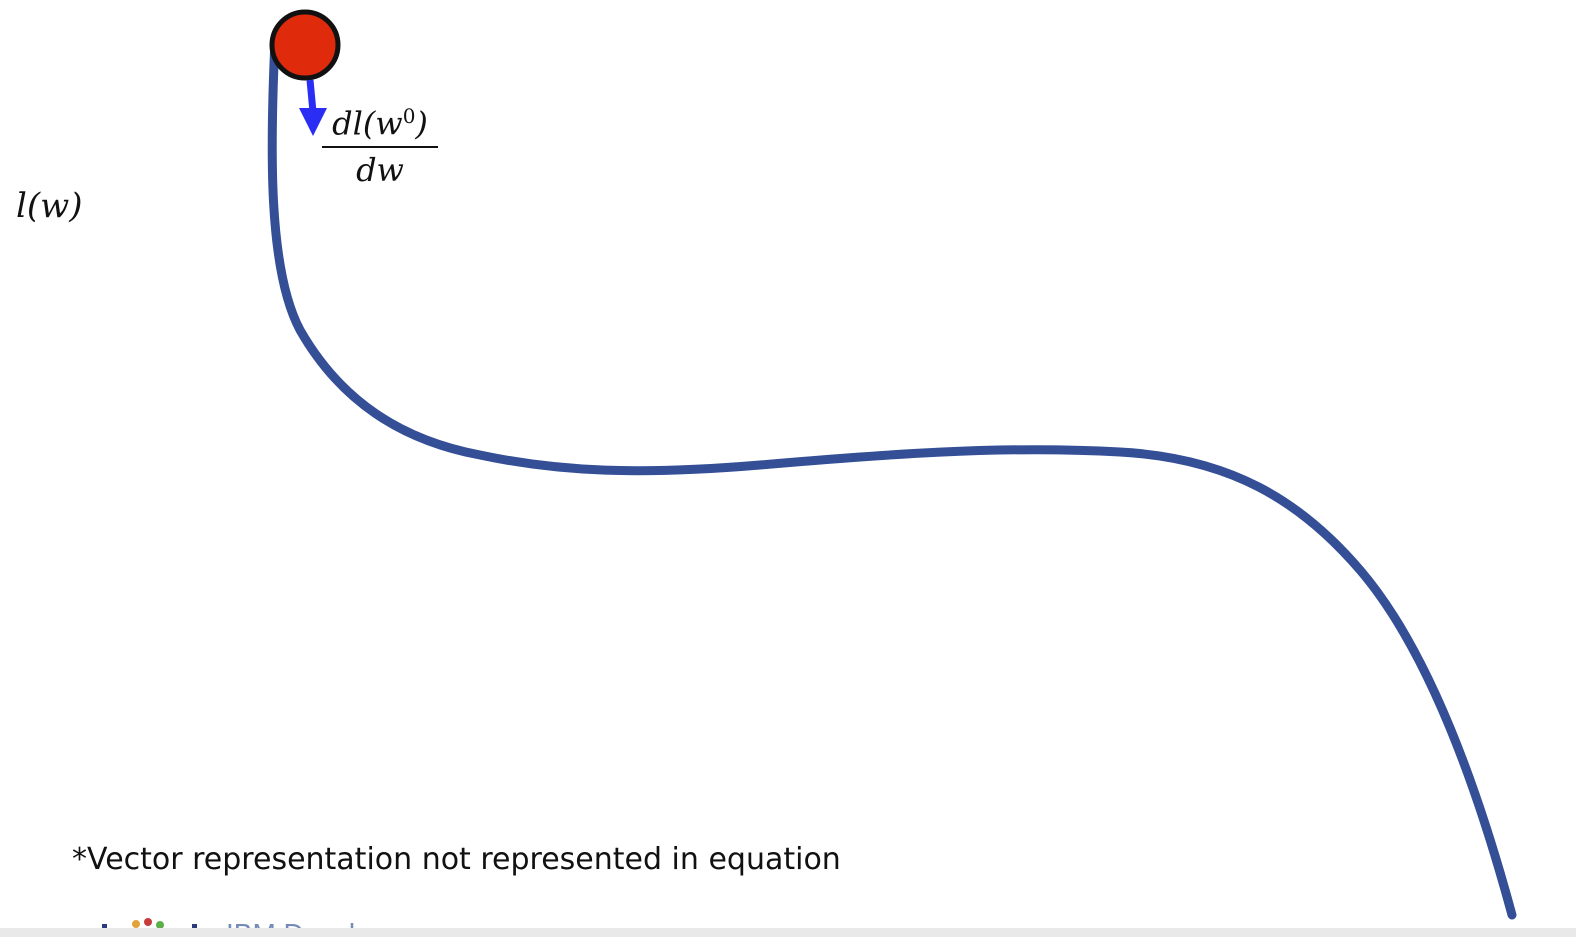 This screenshot has height=937, width=1576. Describe the element at coordinates (367, 123) in the screenshot. I see `numerator-text: dl(w` at that location.